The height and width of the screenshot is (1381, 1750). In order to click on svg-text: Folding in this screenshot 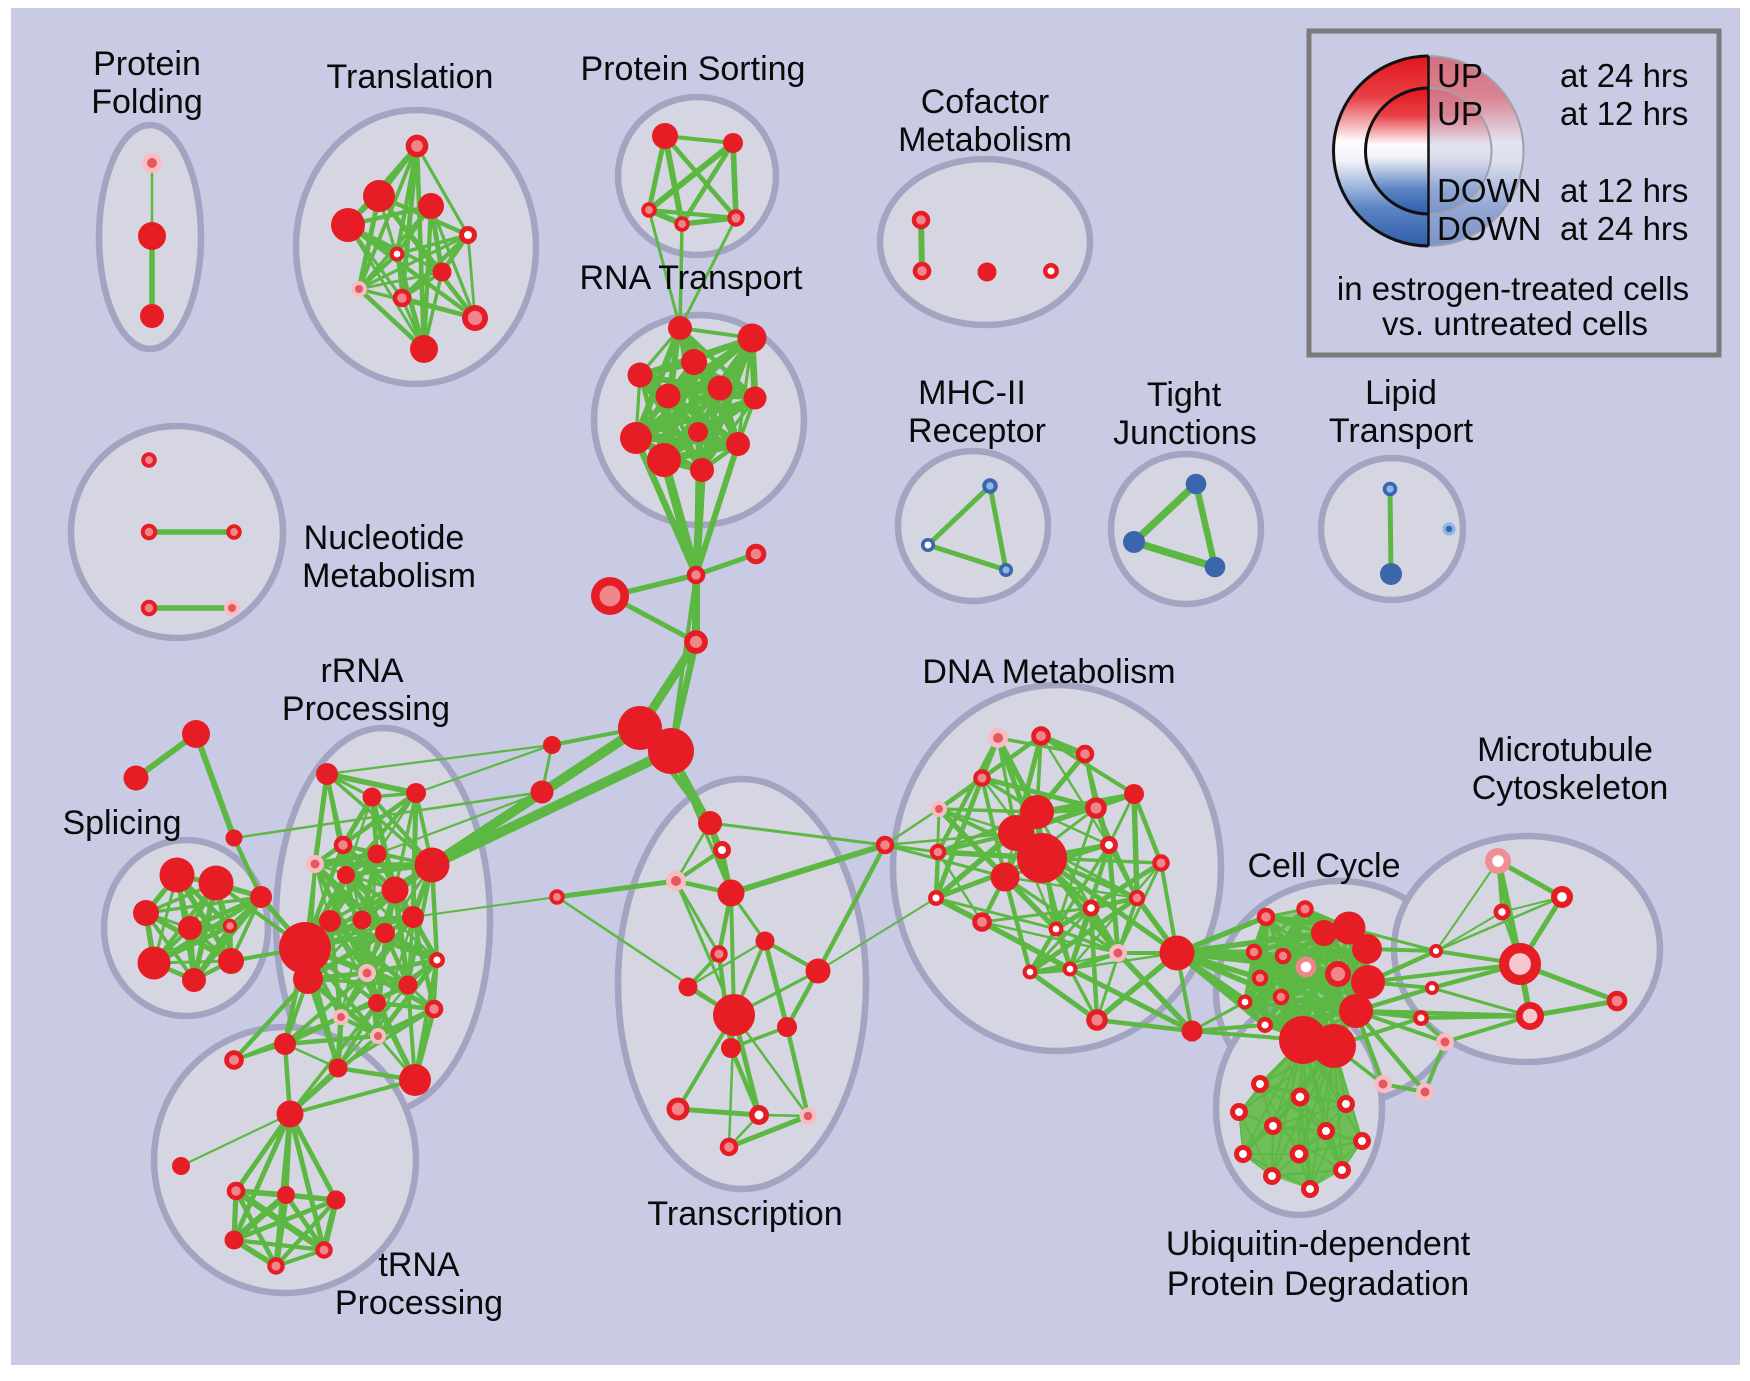, I will do `click(147, 102)`.